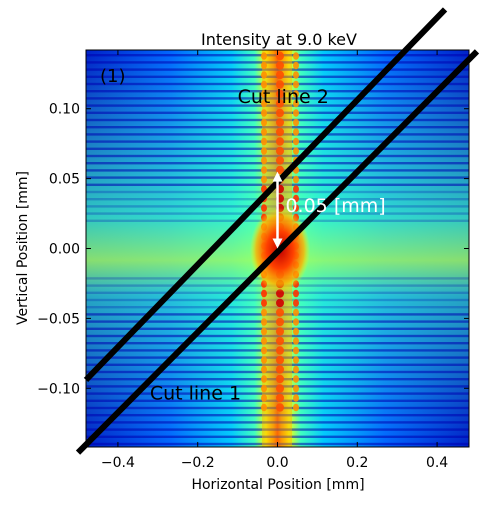 The width and height of the screenshot is (484, 511). Describe the element at coordinates (118, 463) in the screenshot. I see `x-tick-label: −0.4` at that location.